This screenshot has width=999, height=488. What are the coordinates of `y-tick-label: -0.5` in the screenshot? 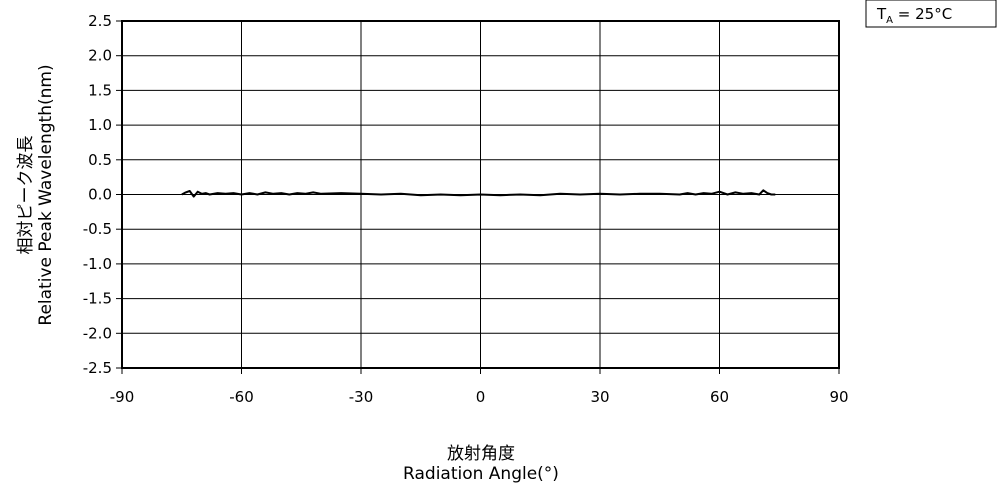 It's located at (97, 229).